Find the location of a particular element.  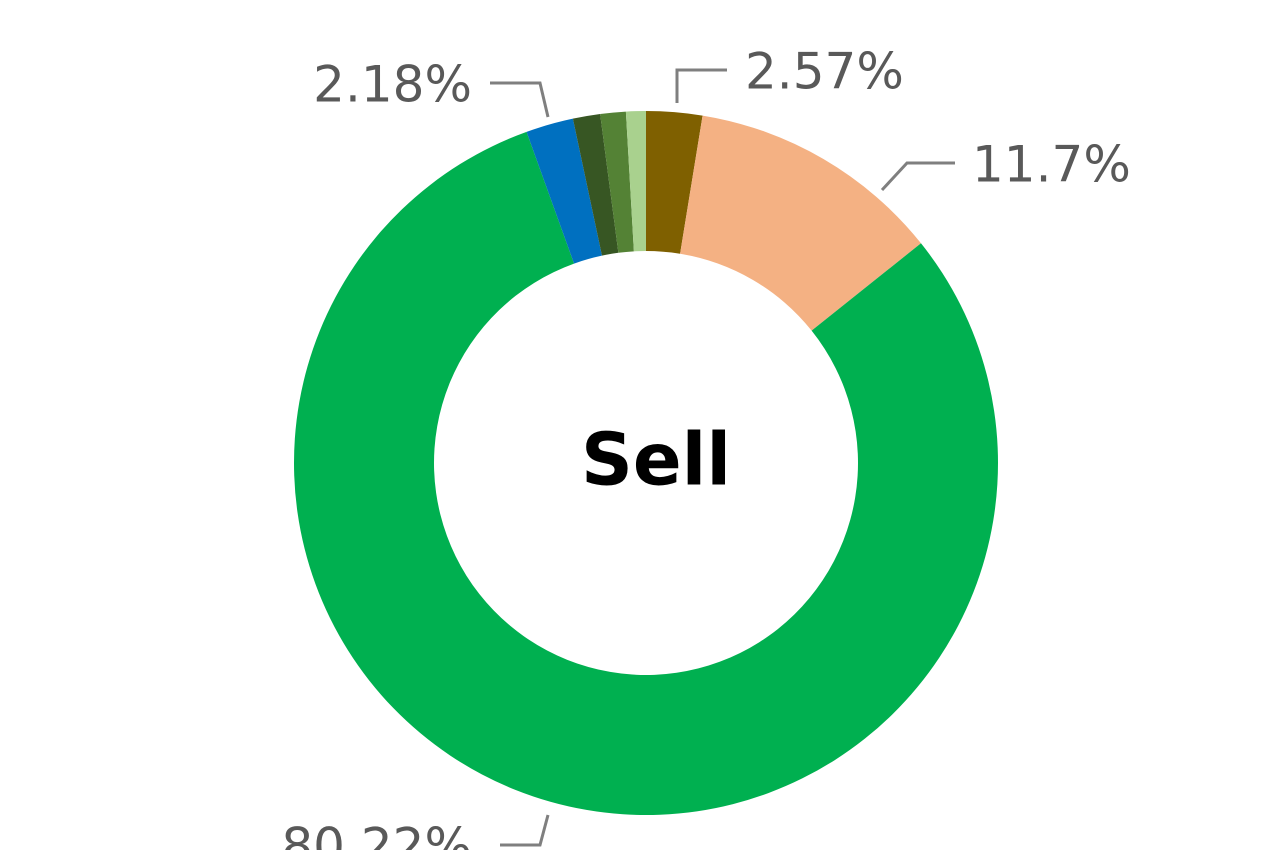

data-label: 11.7% is located at coordinates (1051, 165).